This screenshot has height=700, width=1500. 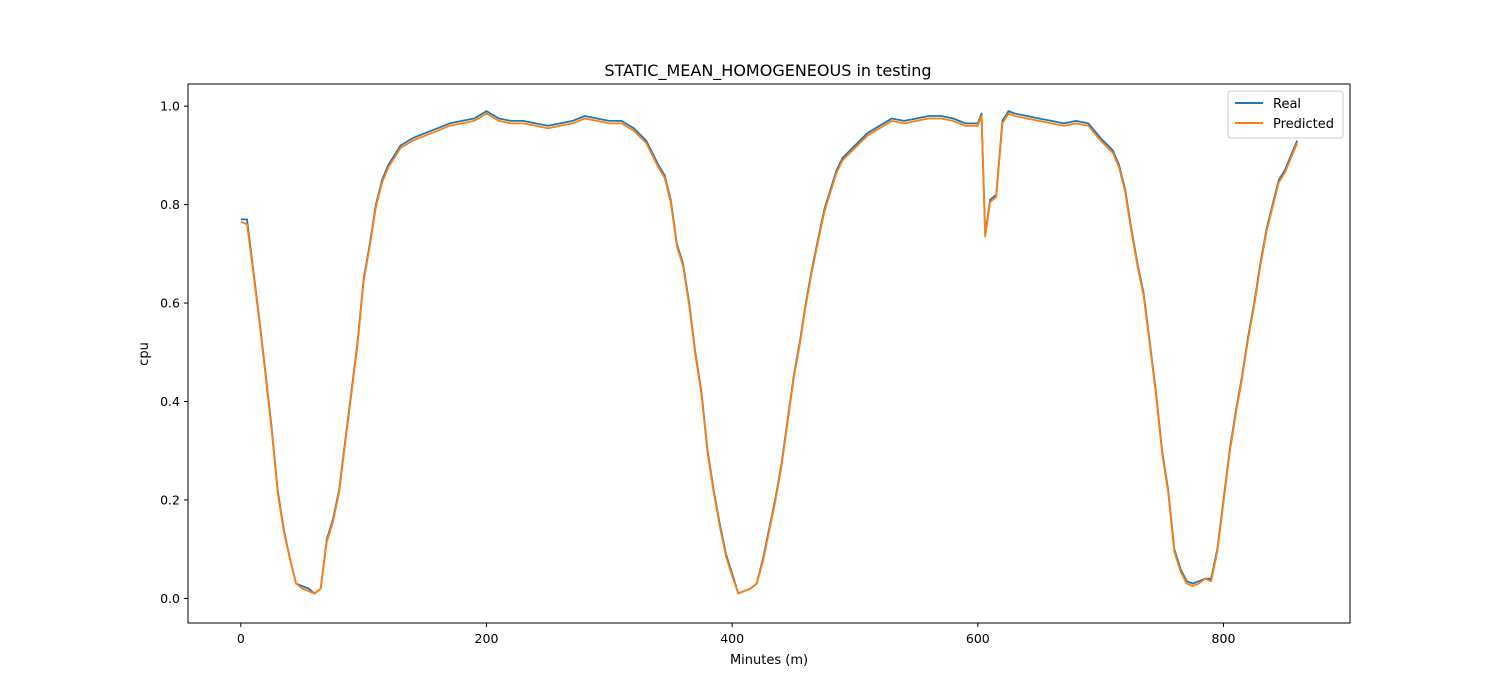 What do you see at coordinates (767, 71) in the screenshot?
I see `chart-title: STATIC_MEAN_HOMOGENEOUS in testing` at bounding box center [767, 71].